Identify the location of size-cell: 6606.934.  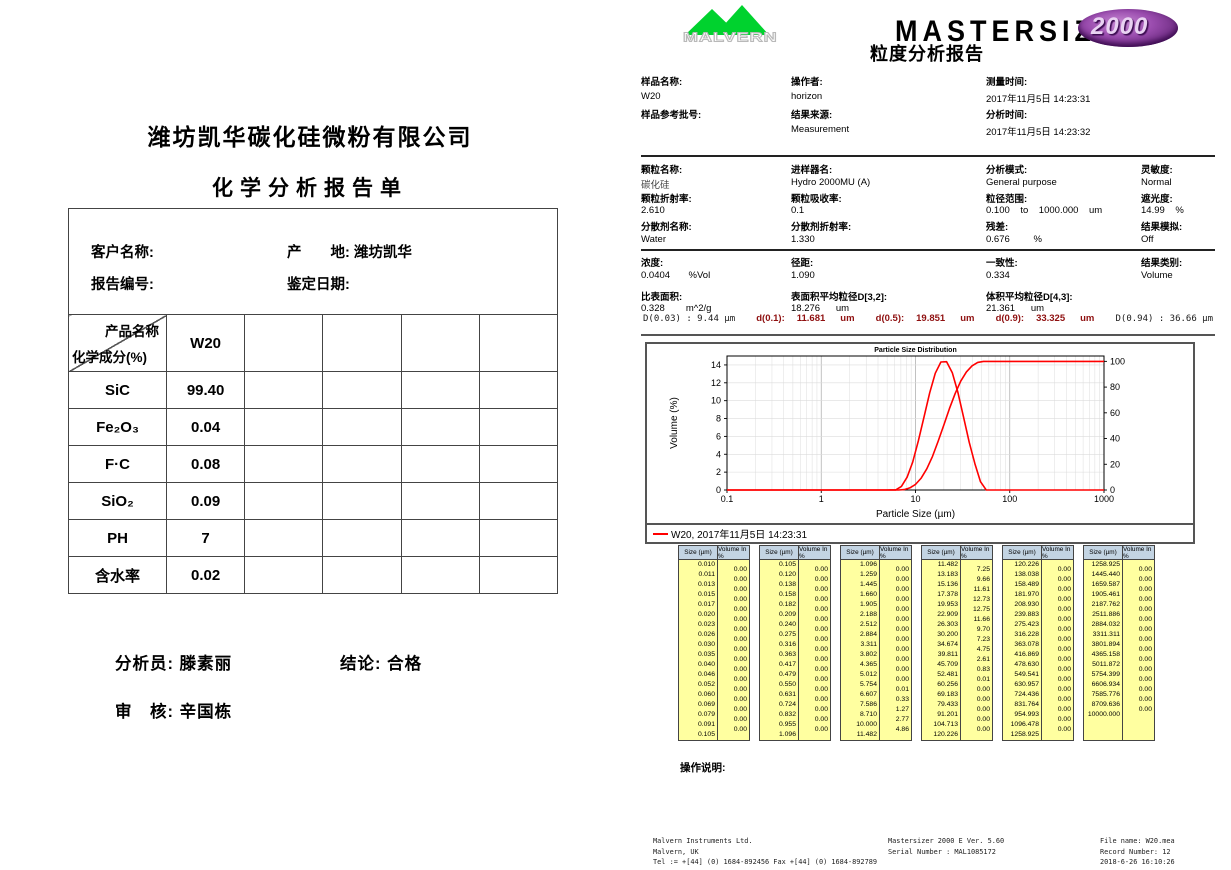
(1105, 684).